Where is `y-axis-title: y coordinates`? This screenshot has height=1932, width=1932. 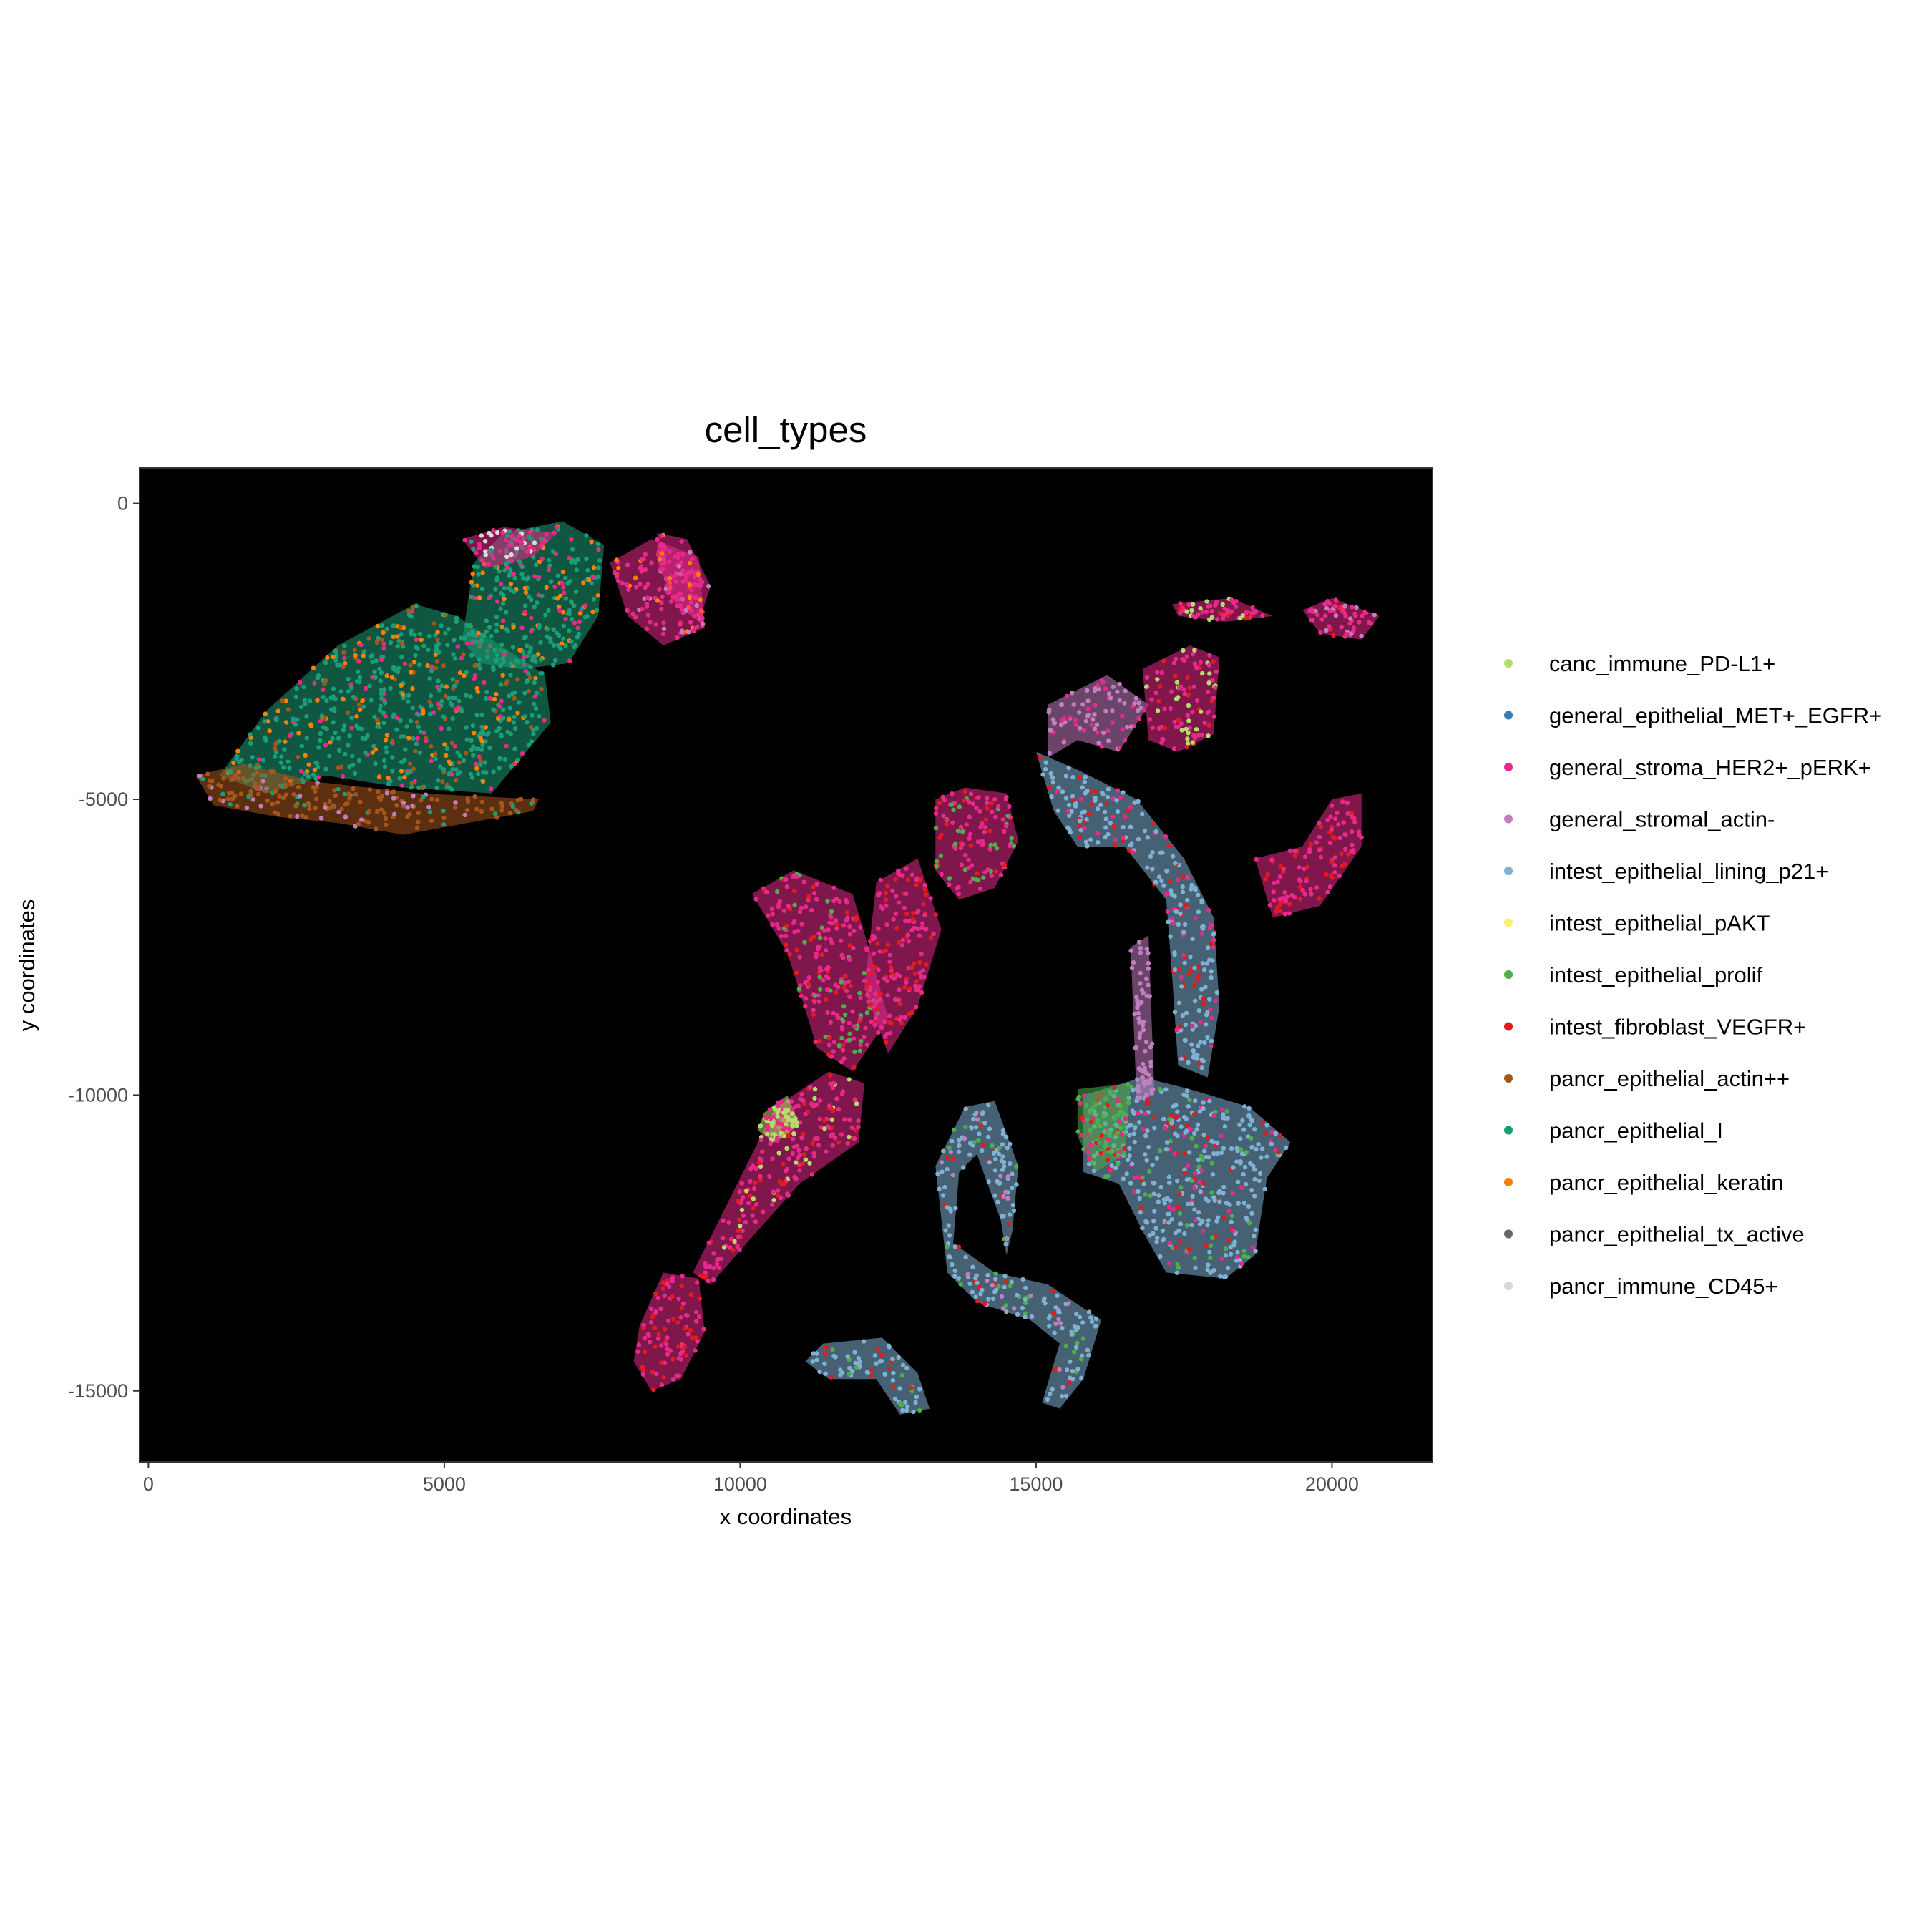
y-axis-title: y coordinates is located at coordinates (26, 965).